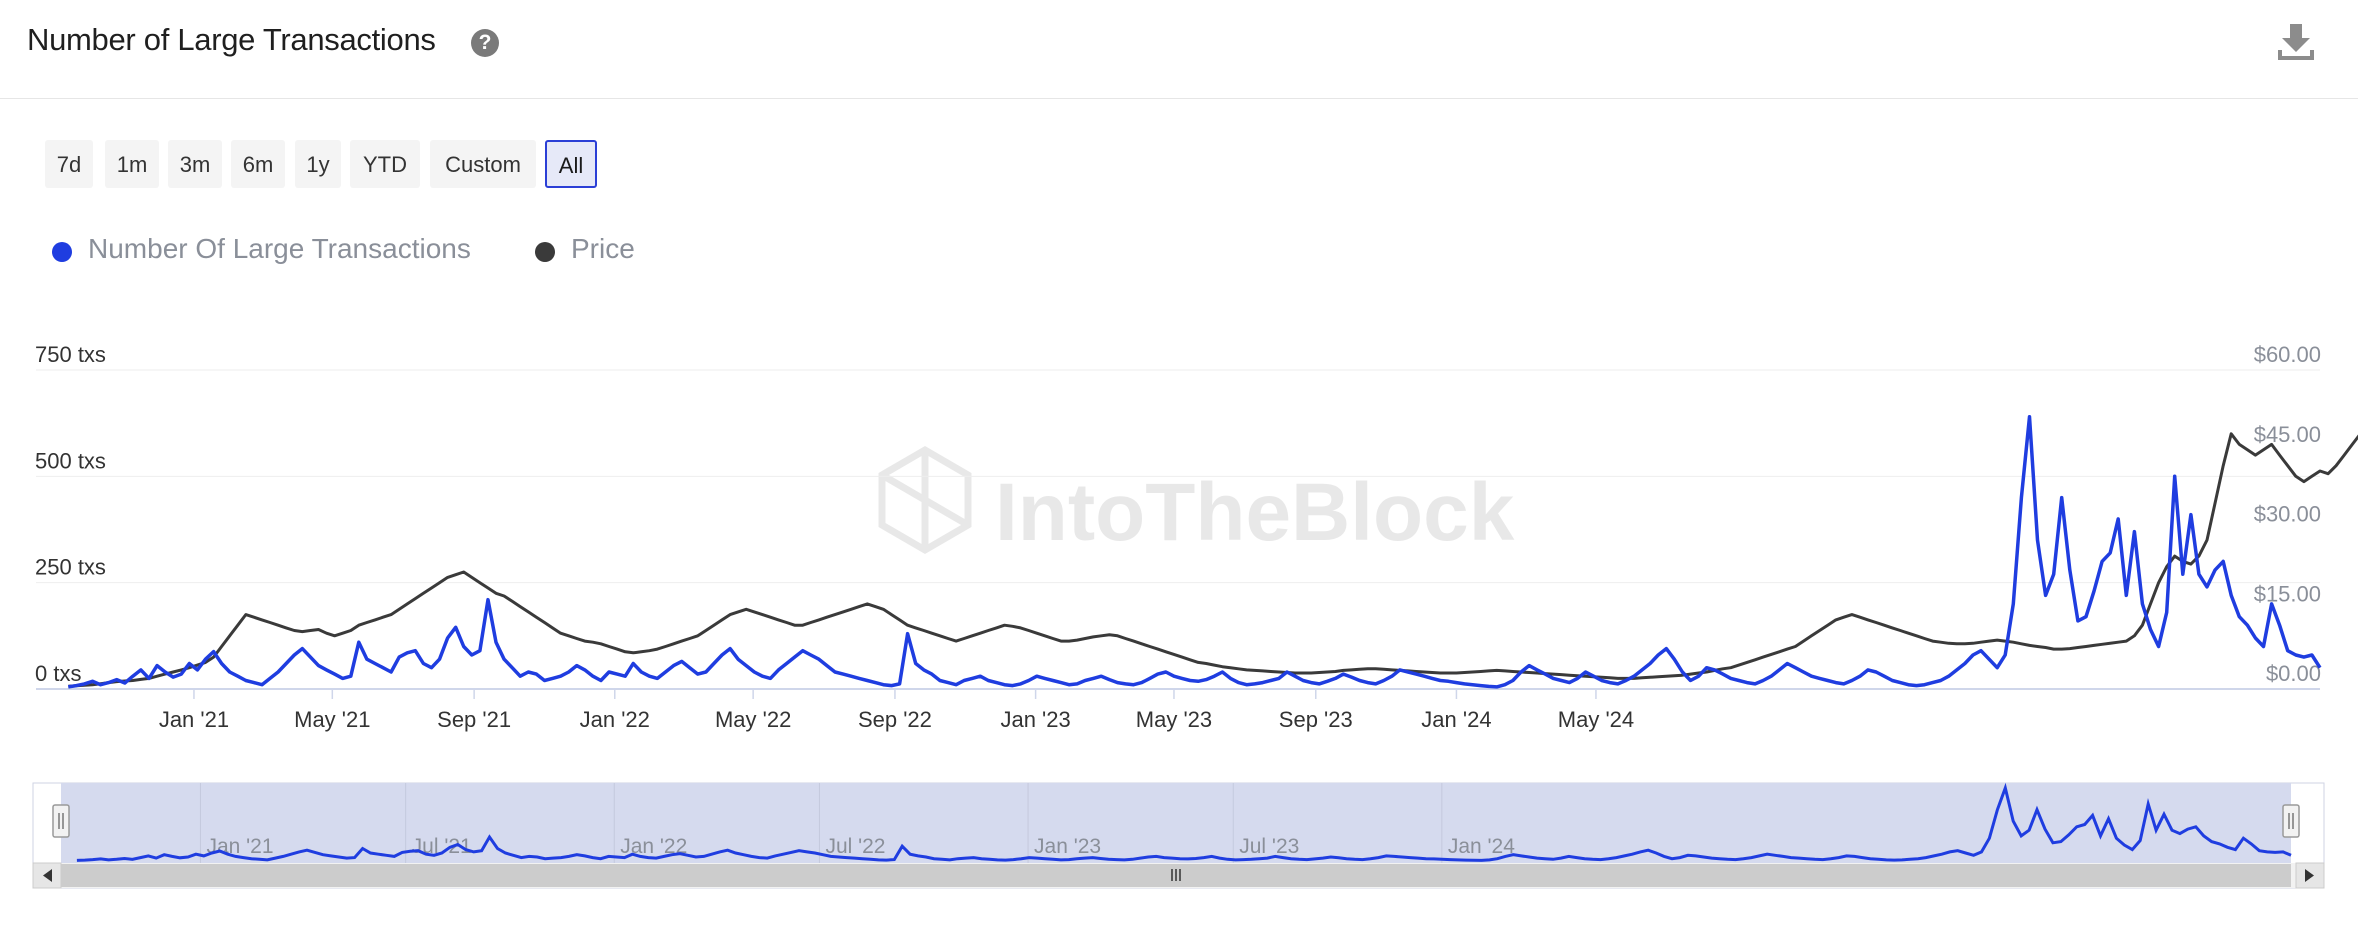 The image size is (2358, 934). Describe the element at coordinates (279, 248) in the screenshot. I see `legend-label: Number Of Large Transactions` at that location.